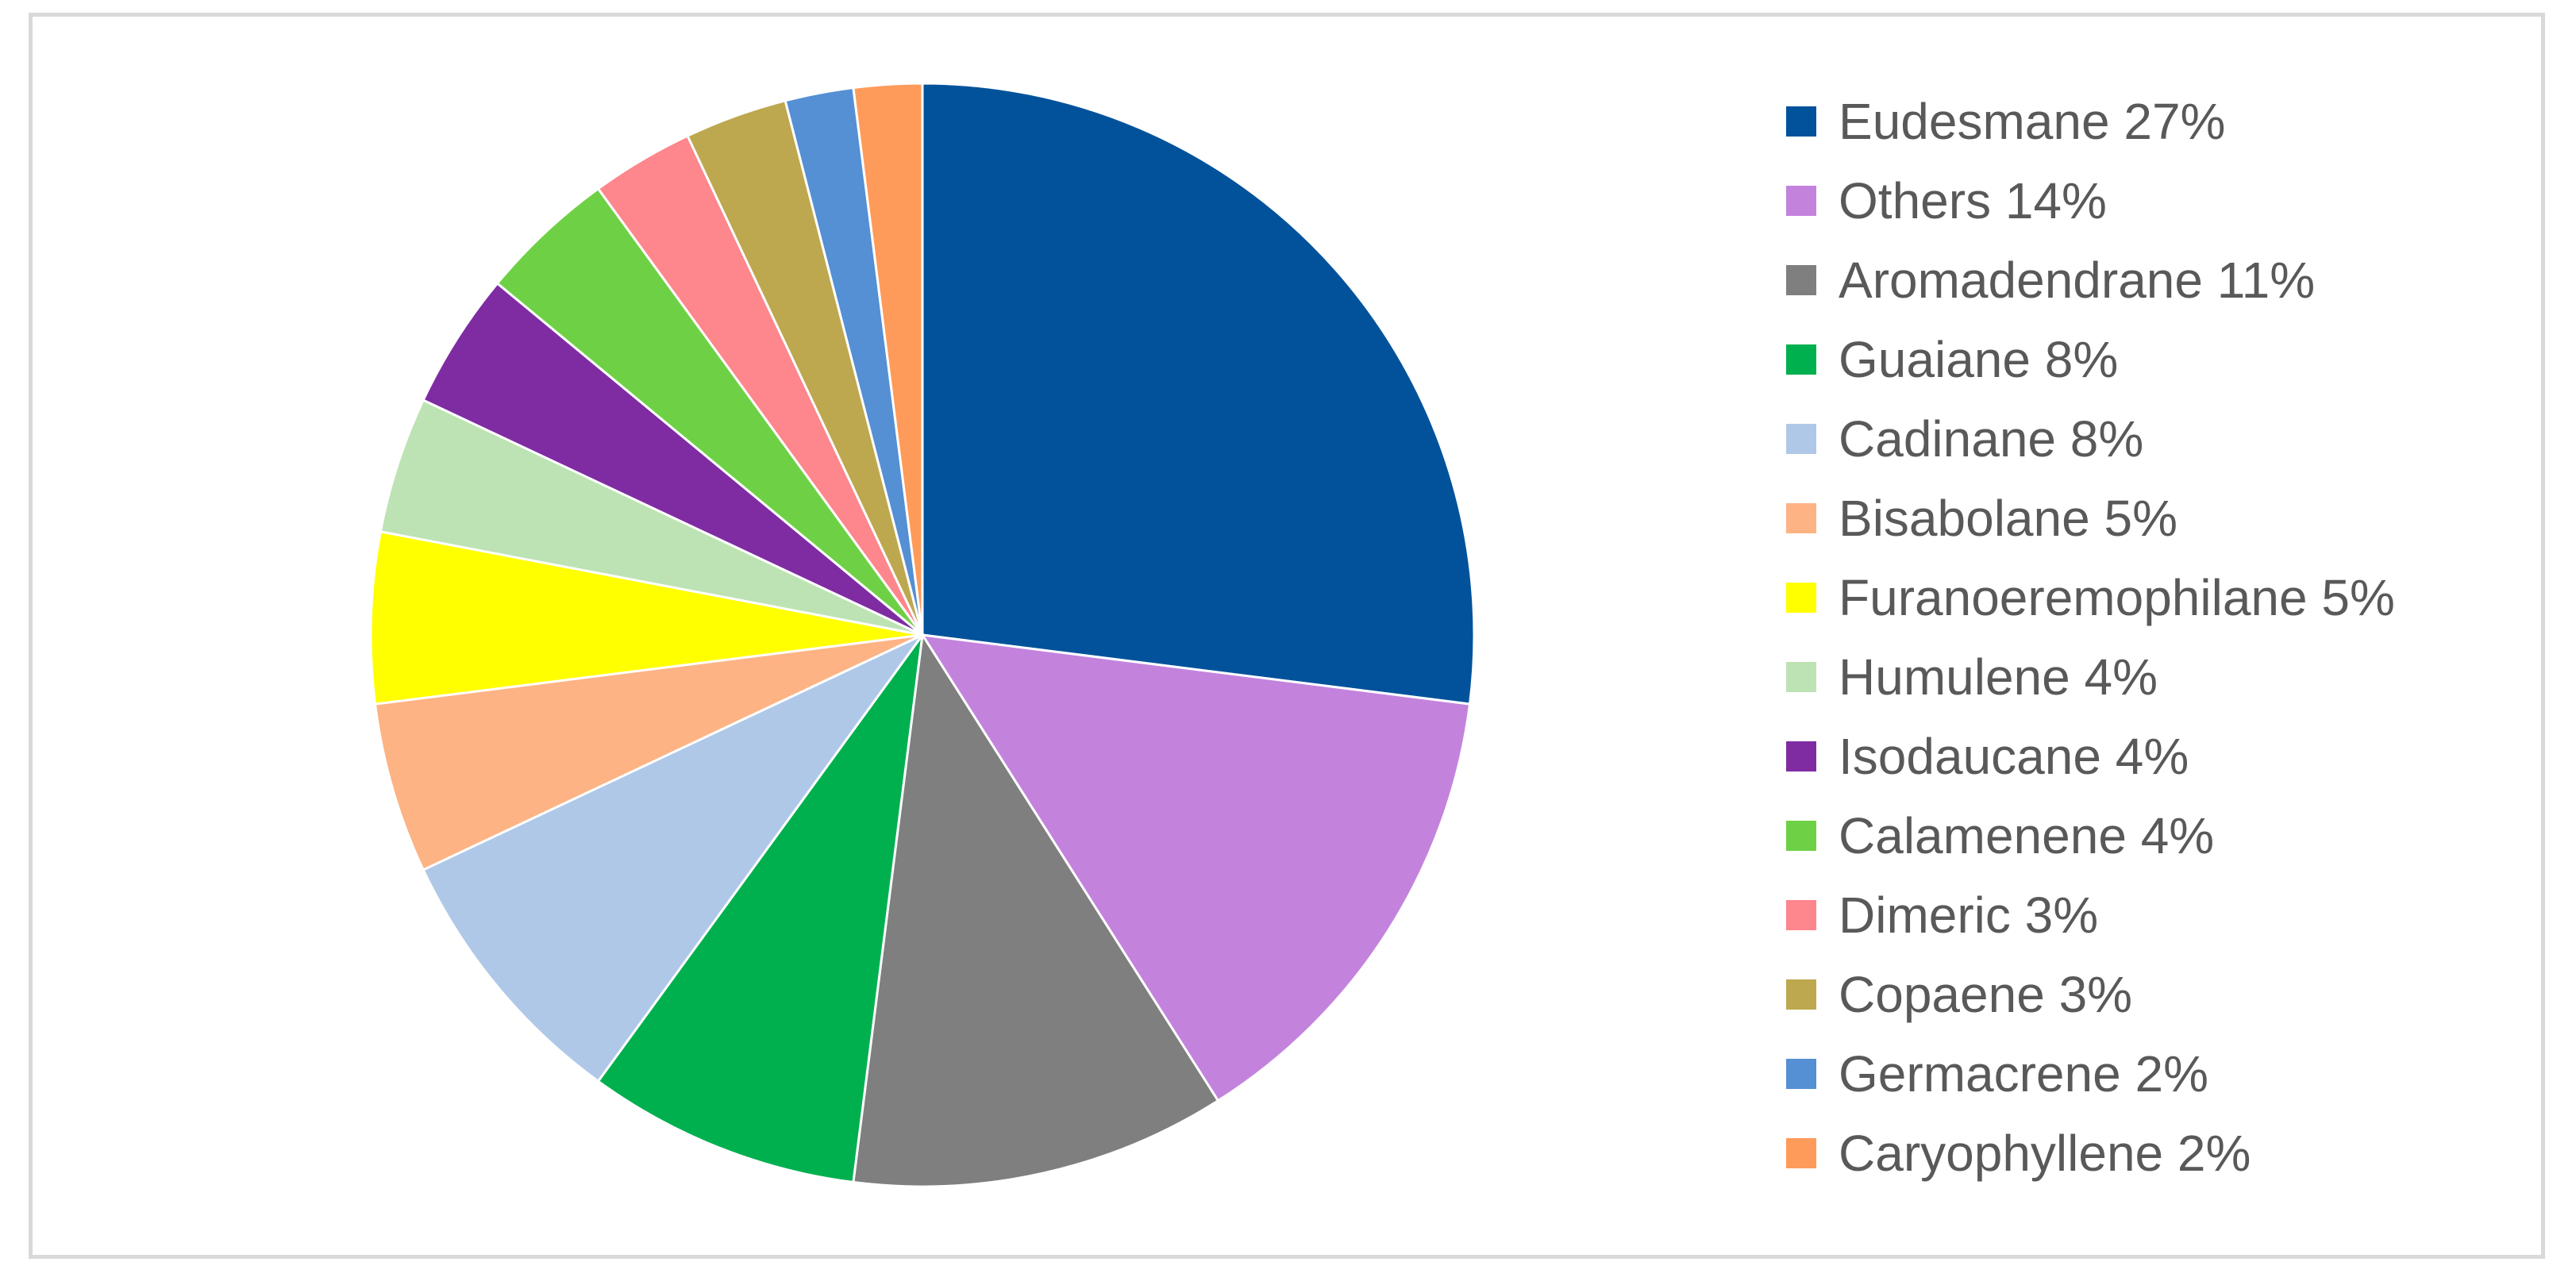 Image resolution: width=2576 pixels, height=1285 pixels. I want to click on legend-item-10: Dimeric 3%, so click(2143, 915).